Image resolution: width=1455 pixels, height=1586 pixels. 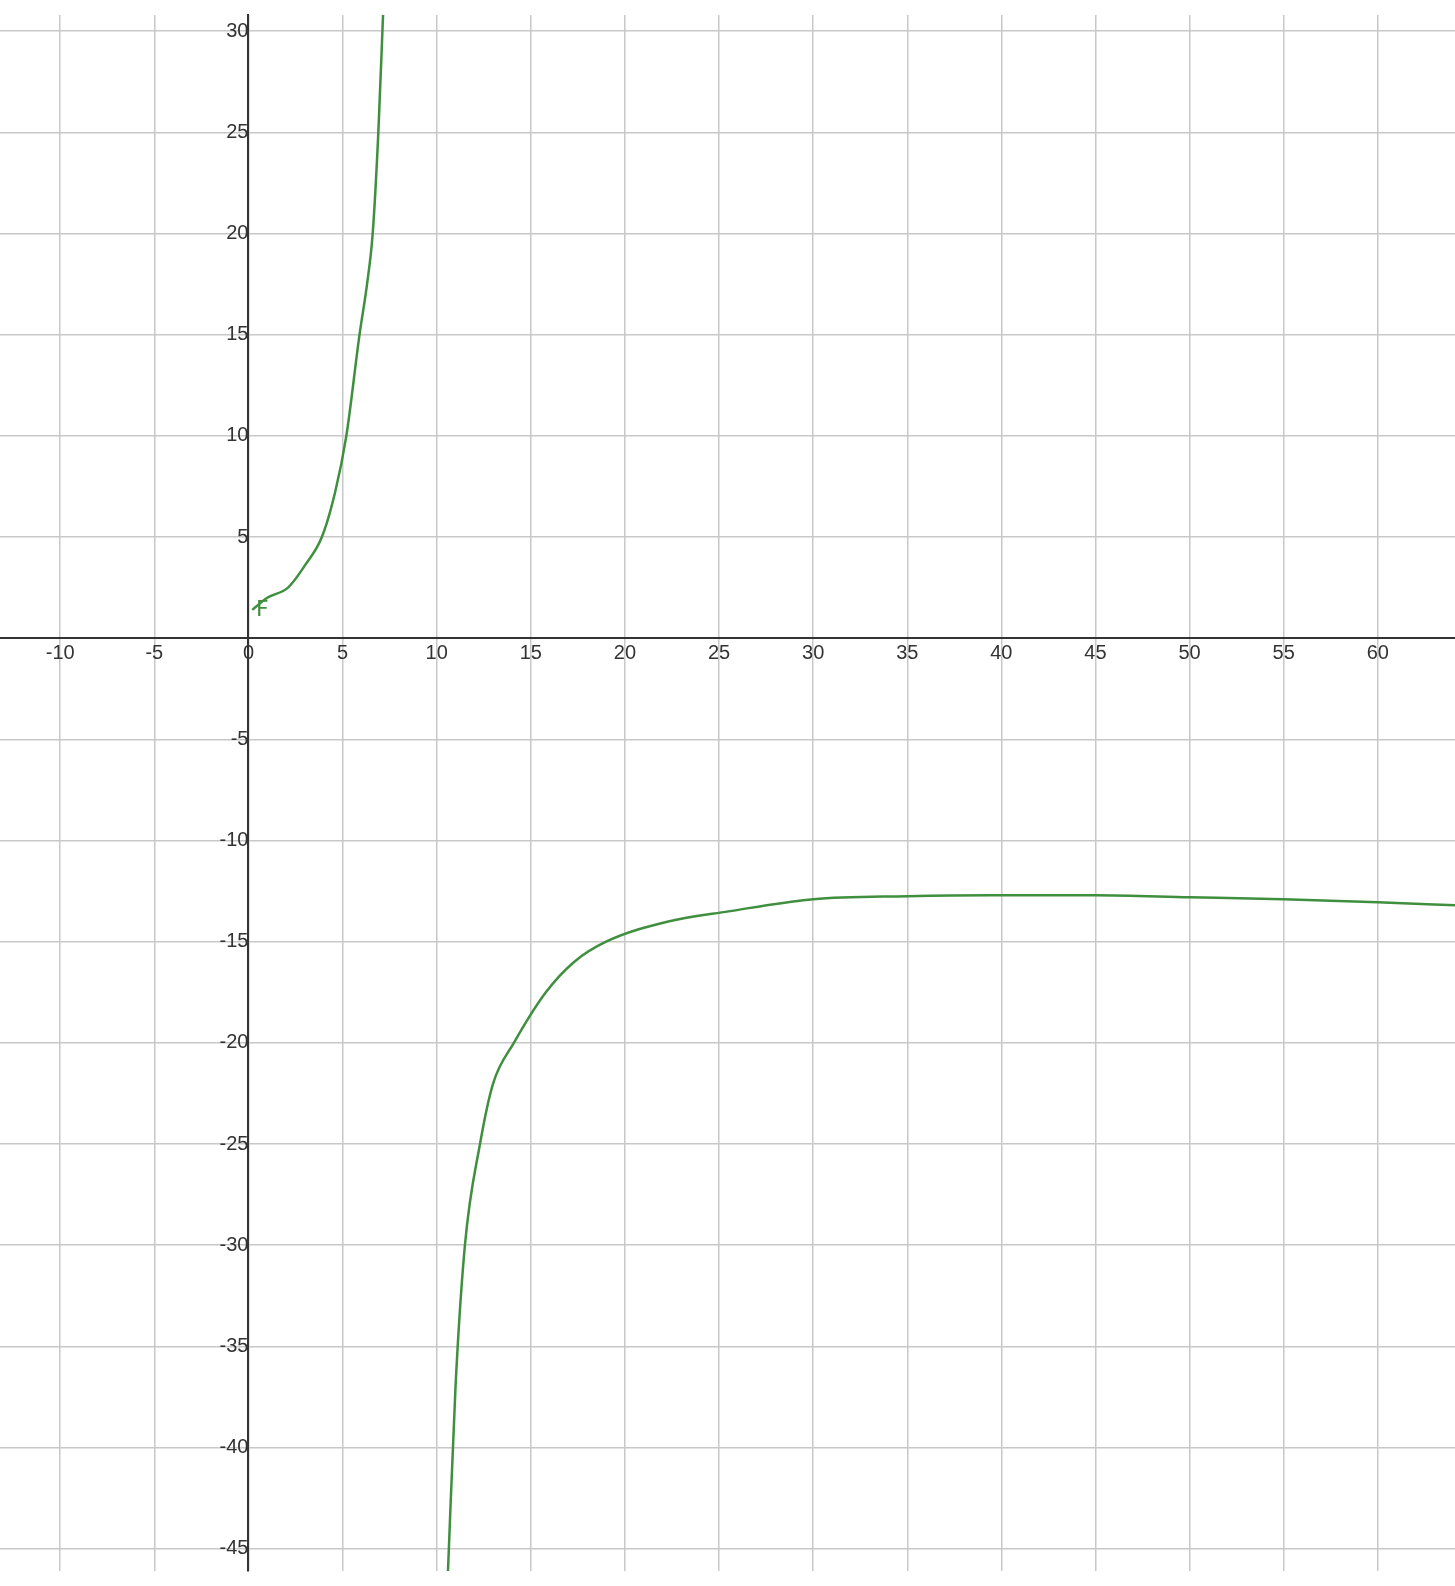 What do you see at coordinates (237, 29) in the screenshot?
I see `y-tick-label: 30` at bounding box center [237, 29].